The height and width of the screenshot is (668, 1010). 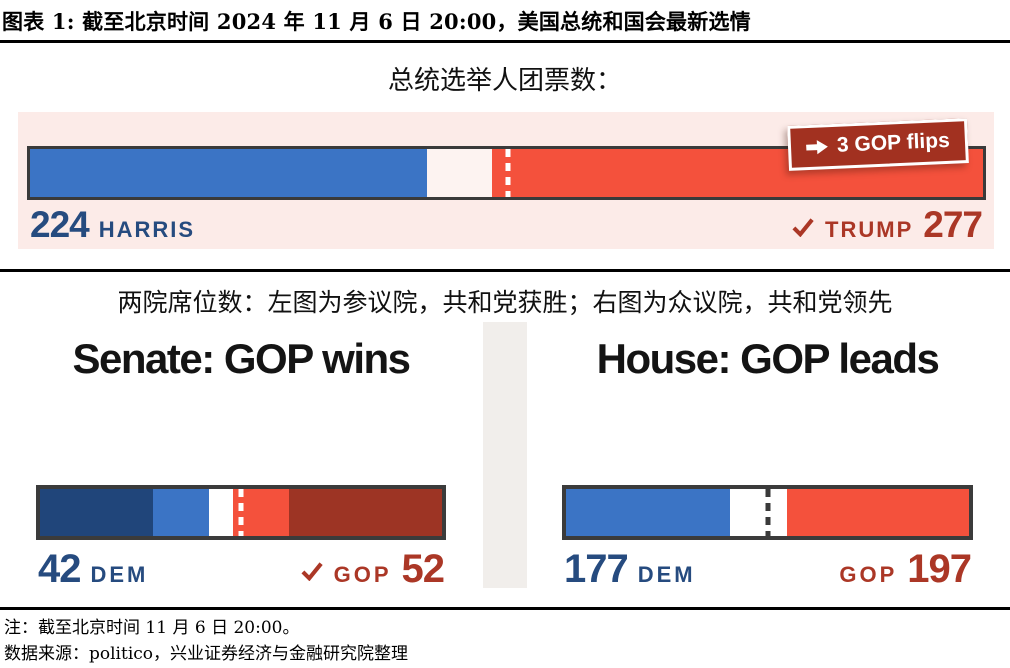 What do you see at coordinates (505, 302) in the screenshot?
I see `congress-subtitle: 两院席位数：左图为参议院，共和党获胜；右图为众议院，共和党领先` at bounding box center [505, 302].